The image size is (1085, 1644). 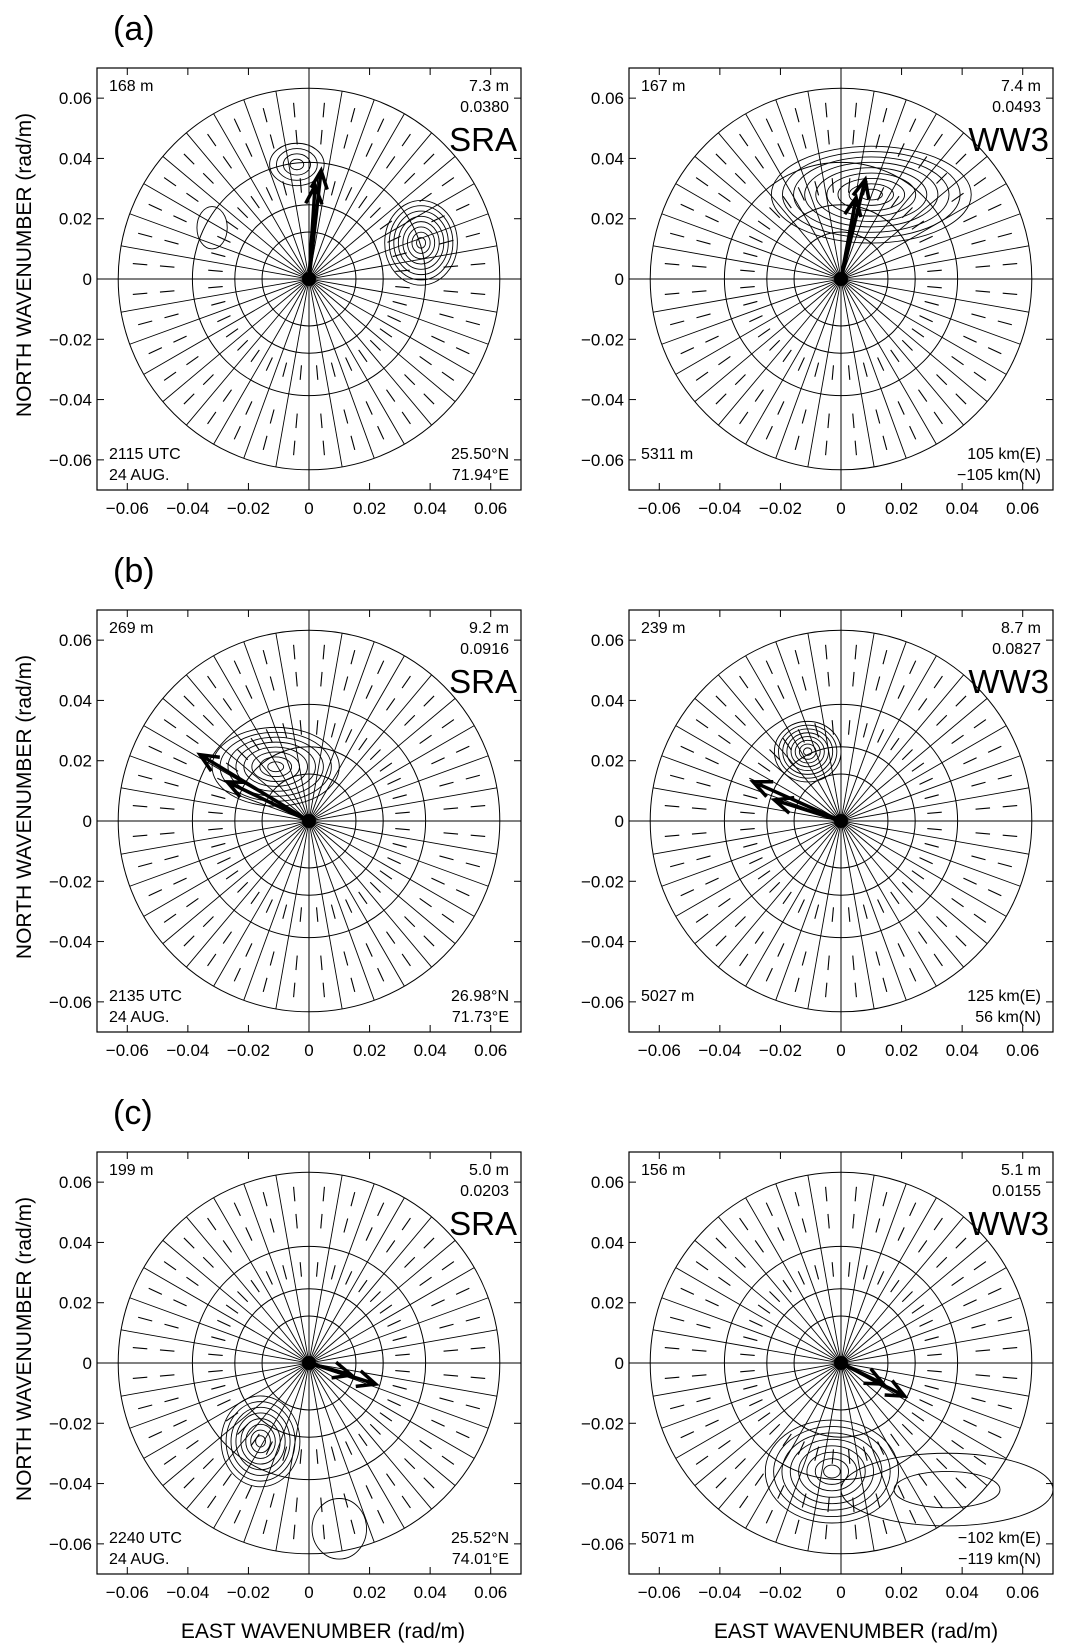 What do you see at coordinates (602, 1002) in the screenshot?
I see `y-tick-label: −0.06` at bounding box center [602, 1002].